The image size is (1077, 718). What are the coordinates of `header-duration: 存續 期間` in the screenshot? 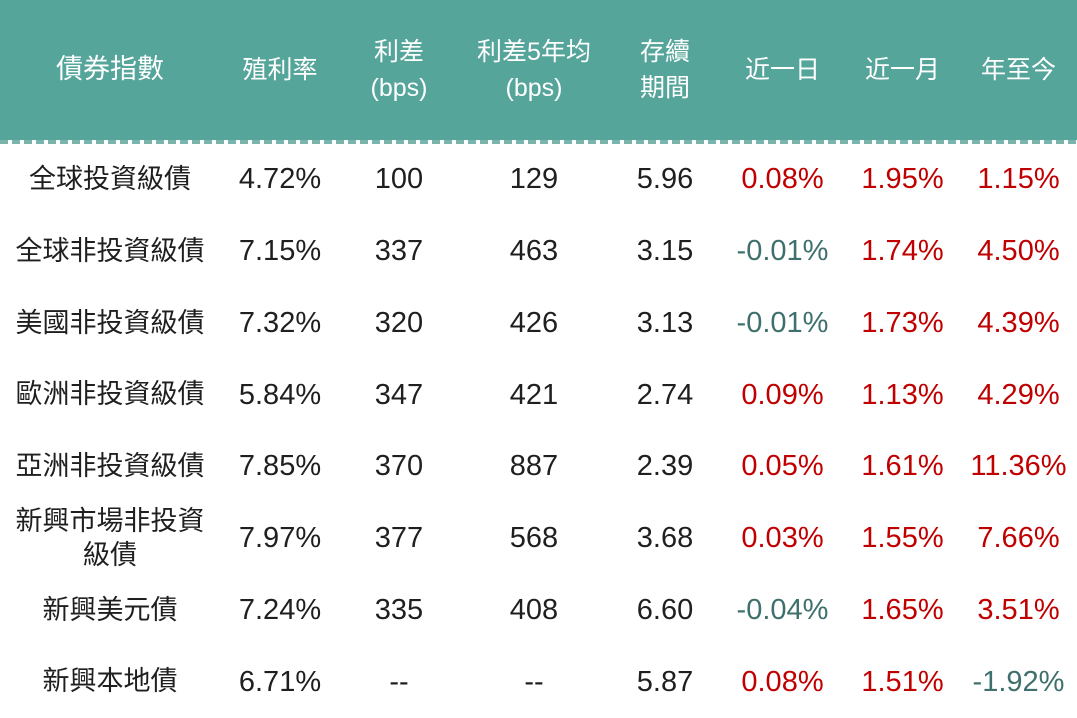 It's located at (664, 69).